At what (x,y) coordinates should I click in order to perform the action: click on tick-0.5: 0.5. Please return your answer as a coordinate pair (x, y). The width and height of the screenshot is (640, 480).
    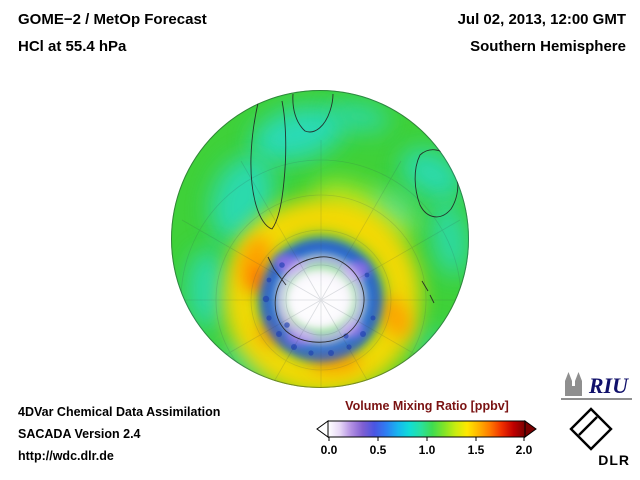
    Looking at the image, I should click on (378, 450).